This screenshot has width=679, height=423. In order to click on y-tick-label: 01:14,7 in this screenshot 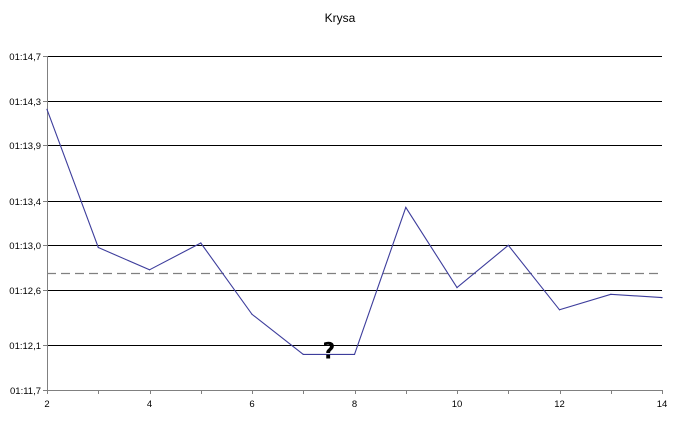, I will do `click(25, 57)`.